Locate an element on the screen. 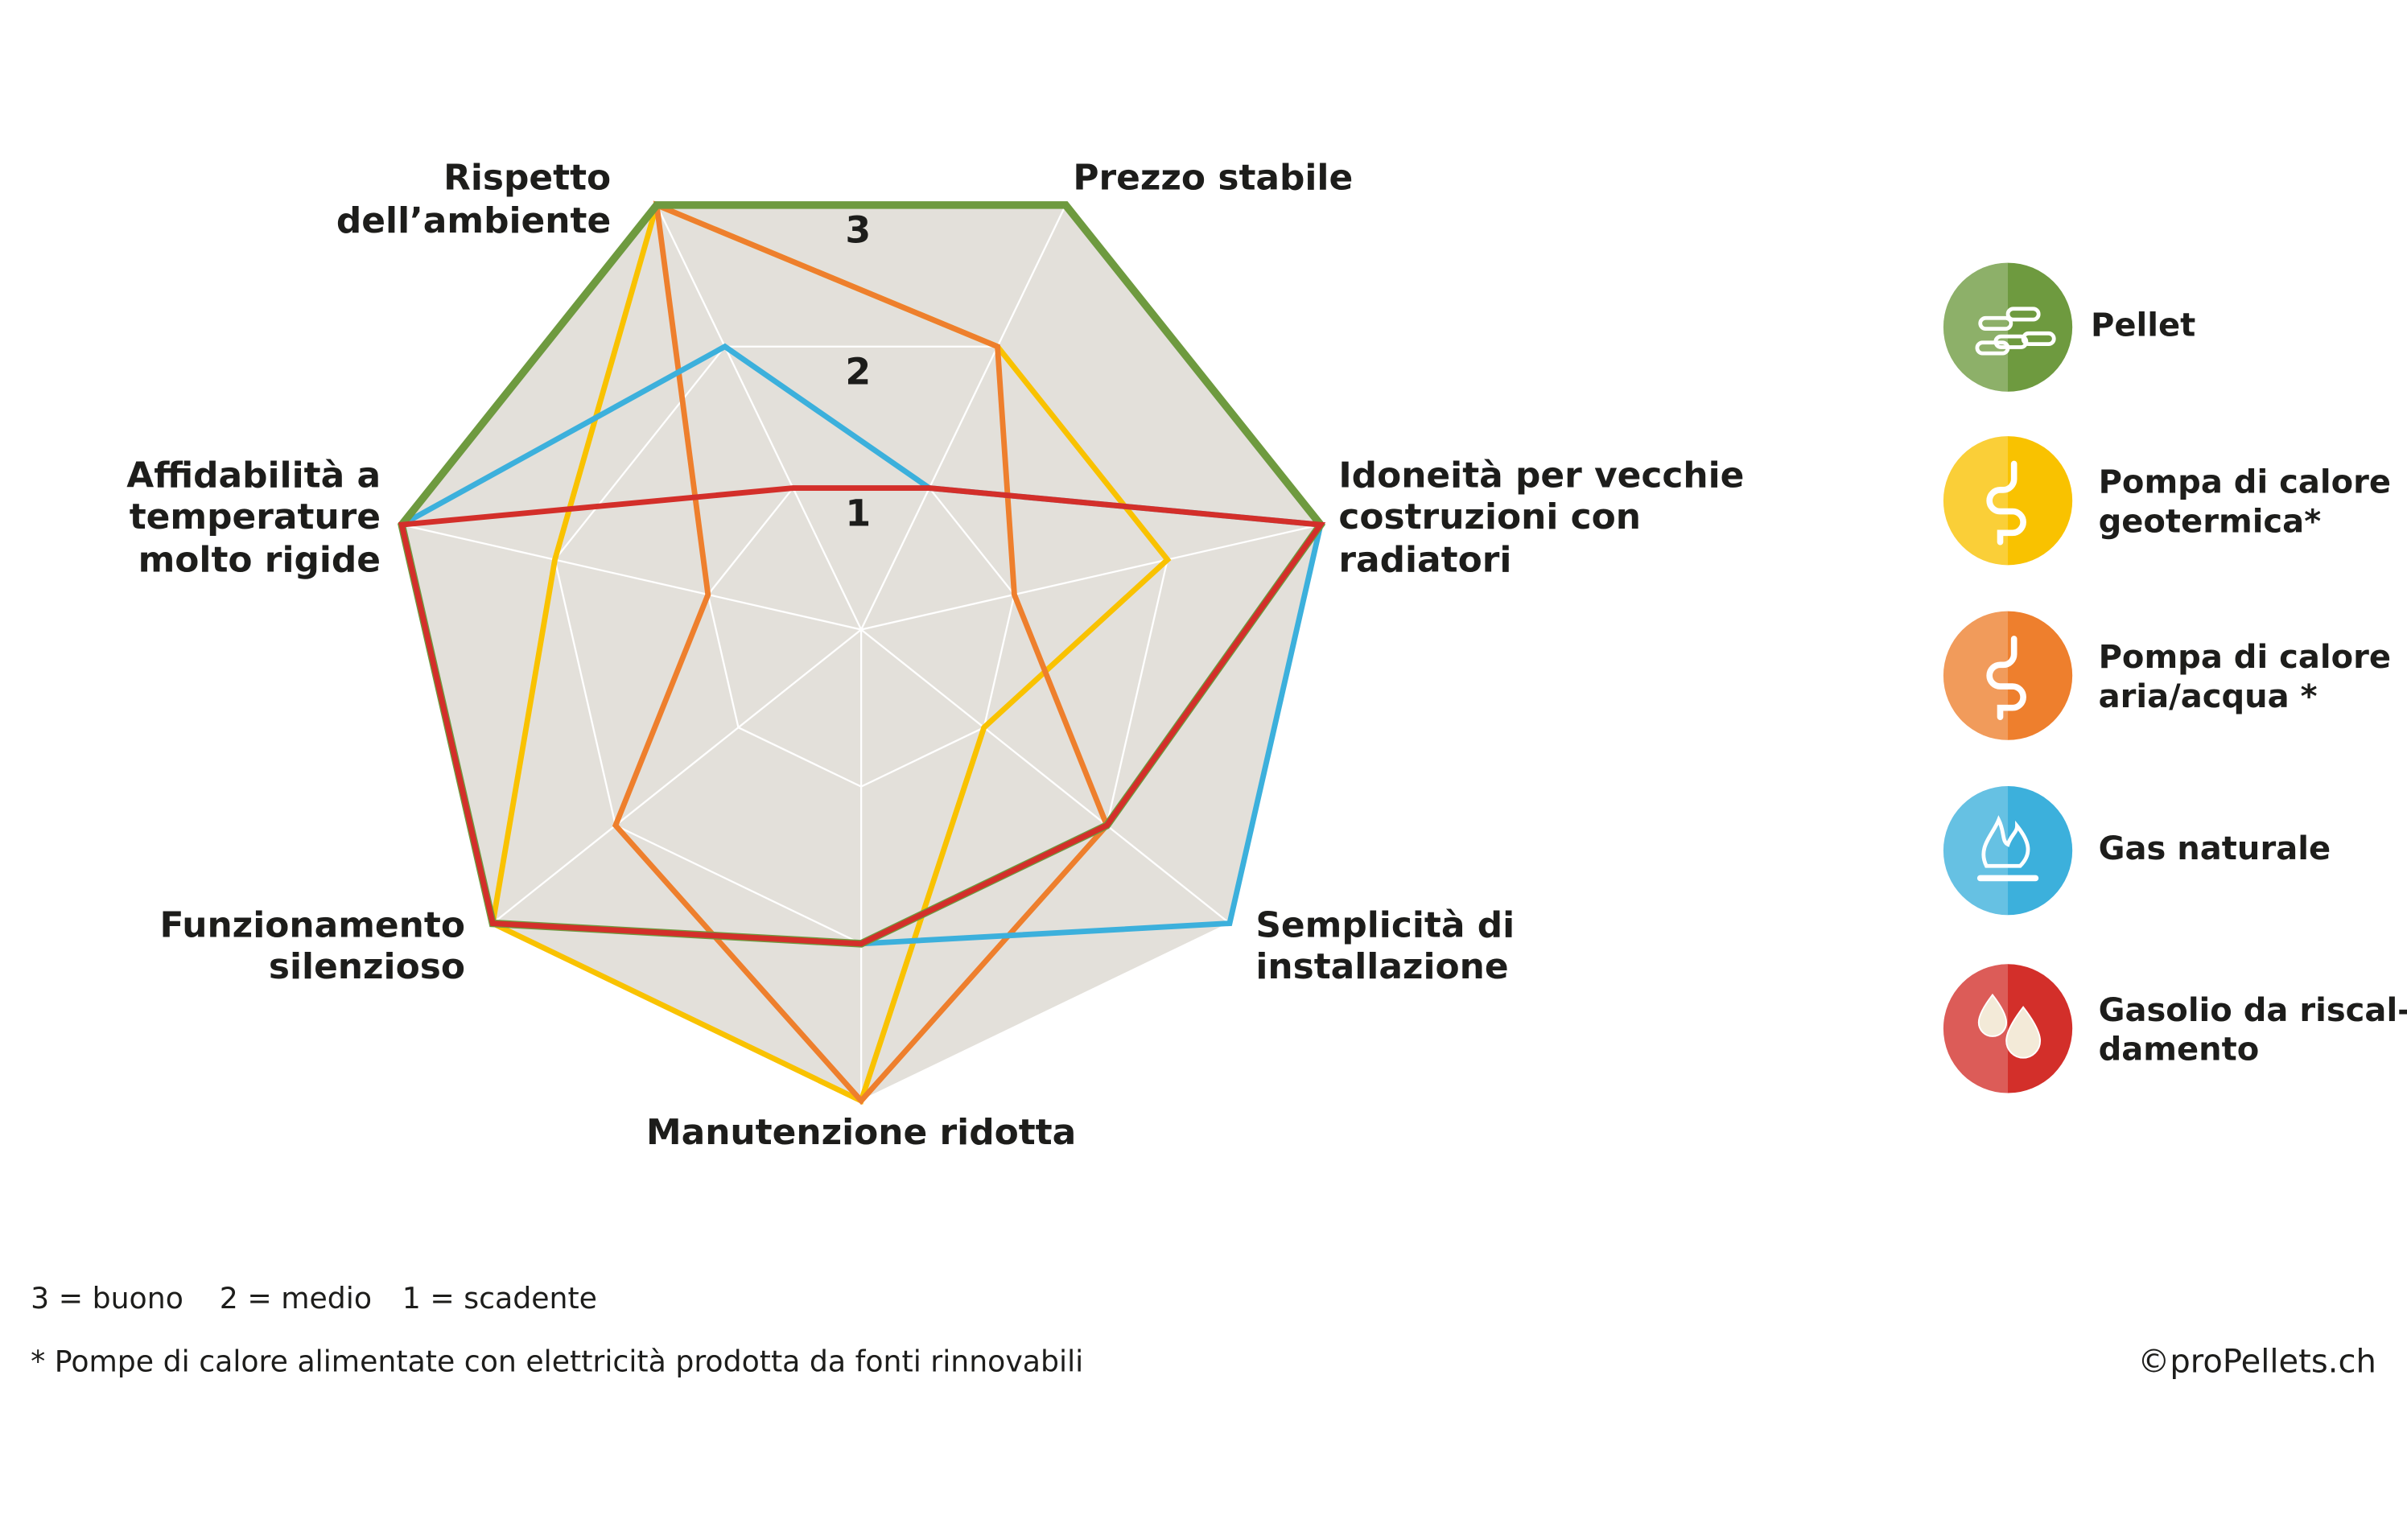 Image resolution: width=2407 pixels, height=1540 pixels. category-label: Affidabilità a is located at coordinates (253, 475).